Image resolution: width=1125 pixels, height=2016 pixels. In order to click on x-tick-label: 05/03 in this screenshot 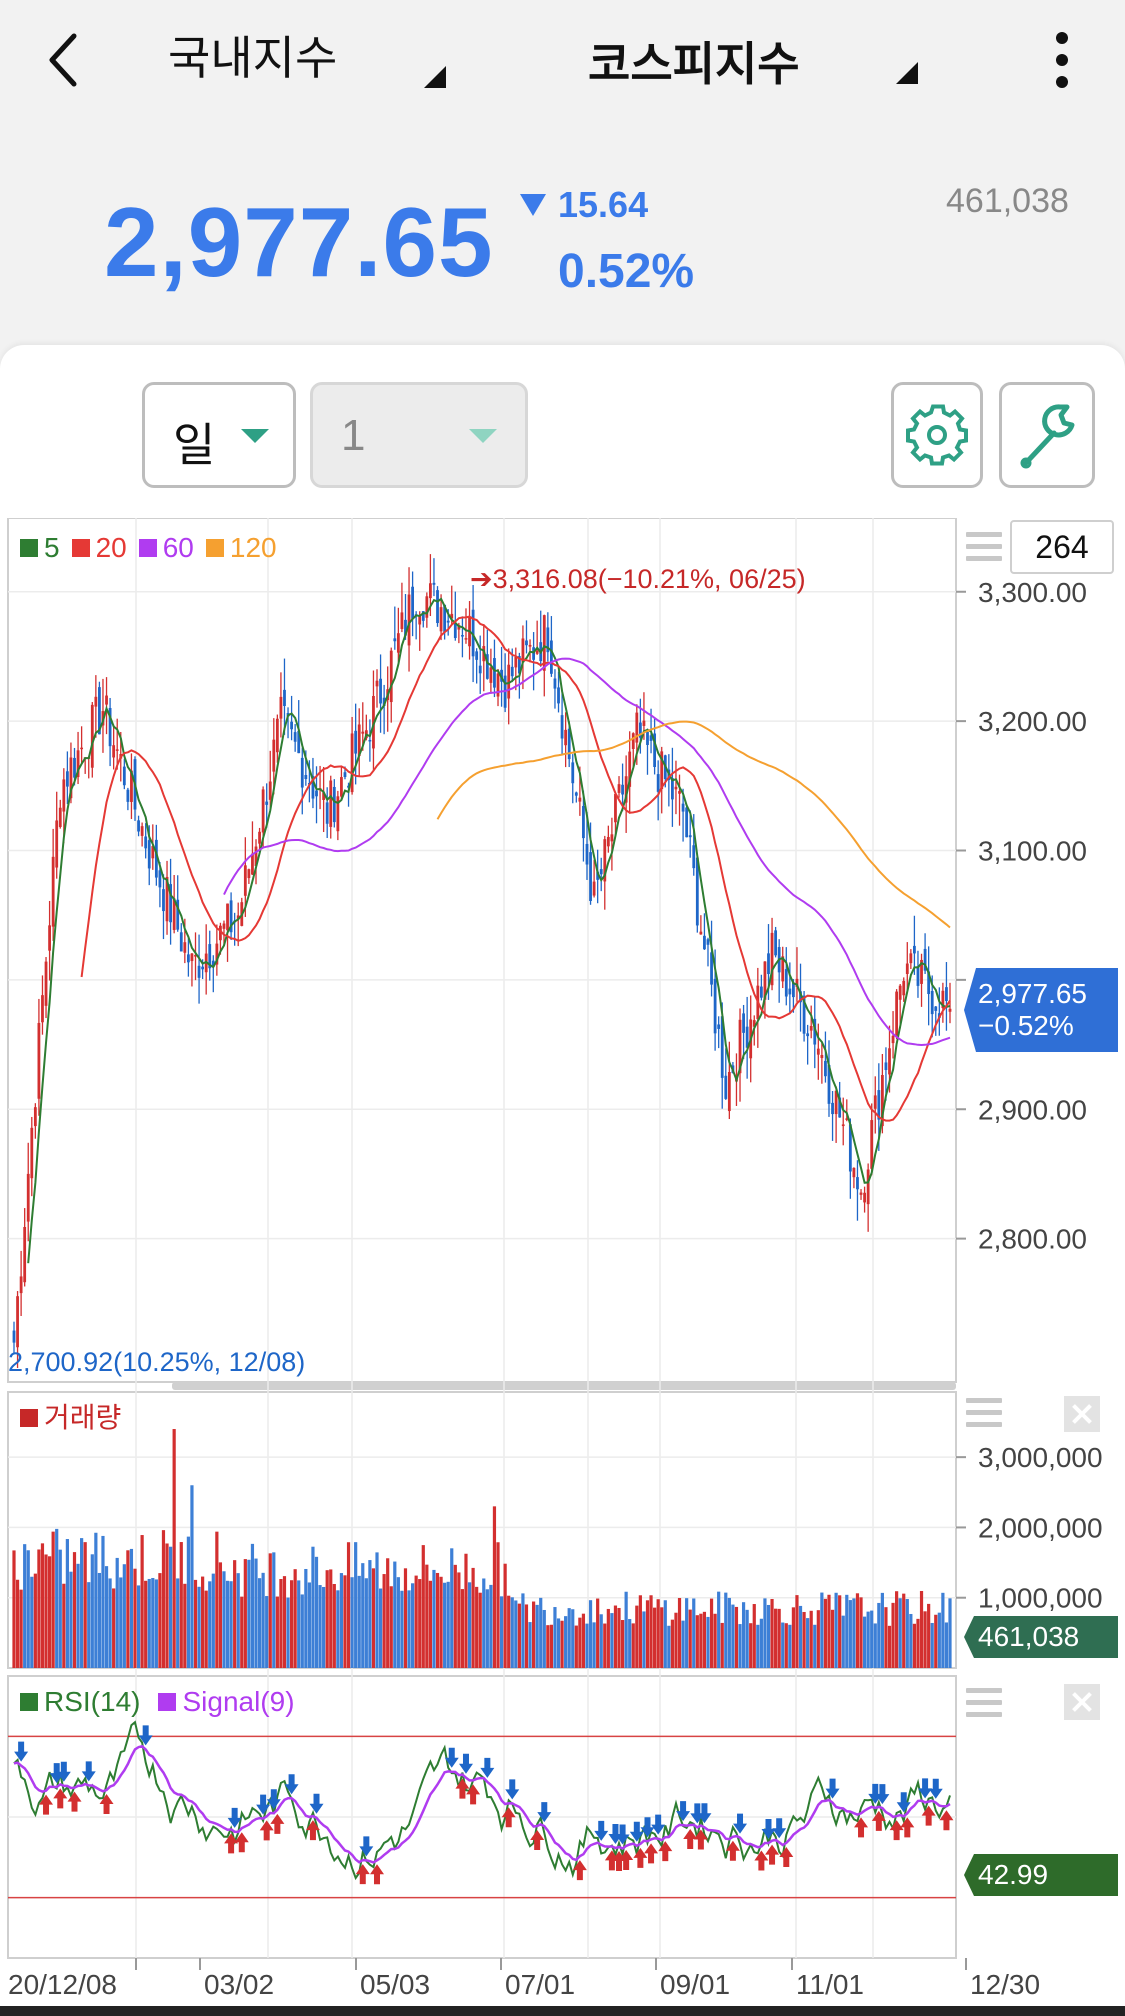, I will do `click(395, 1984)`.